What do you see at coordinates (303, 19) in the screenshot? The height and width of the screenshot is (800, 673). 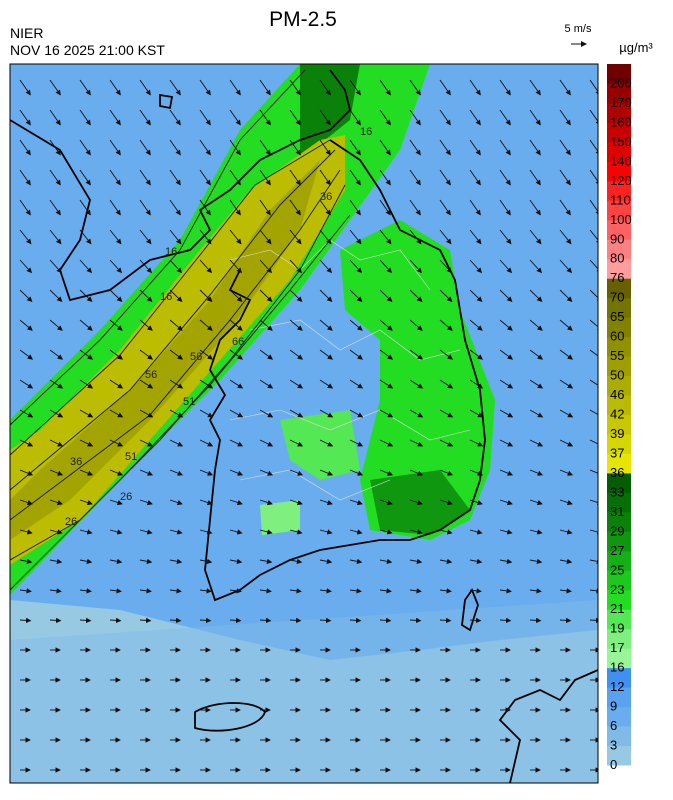 I see `title: PM-2.5` at bounding box center [303, 19].